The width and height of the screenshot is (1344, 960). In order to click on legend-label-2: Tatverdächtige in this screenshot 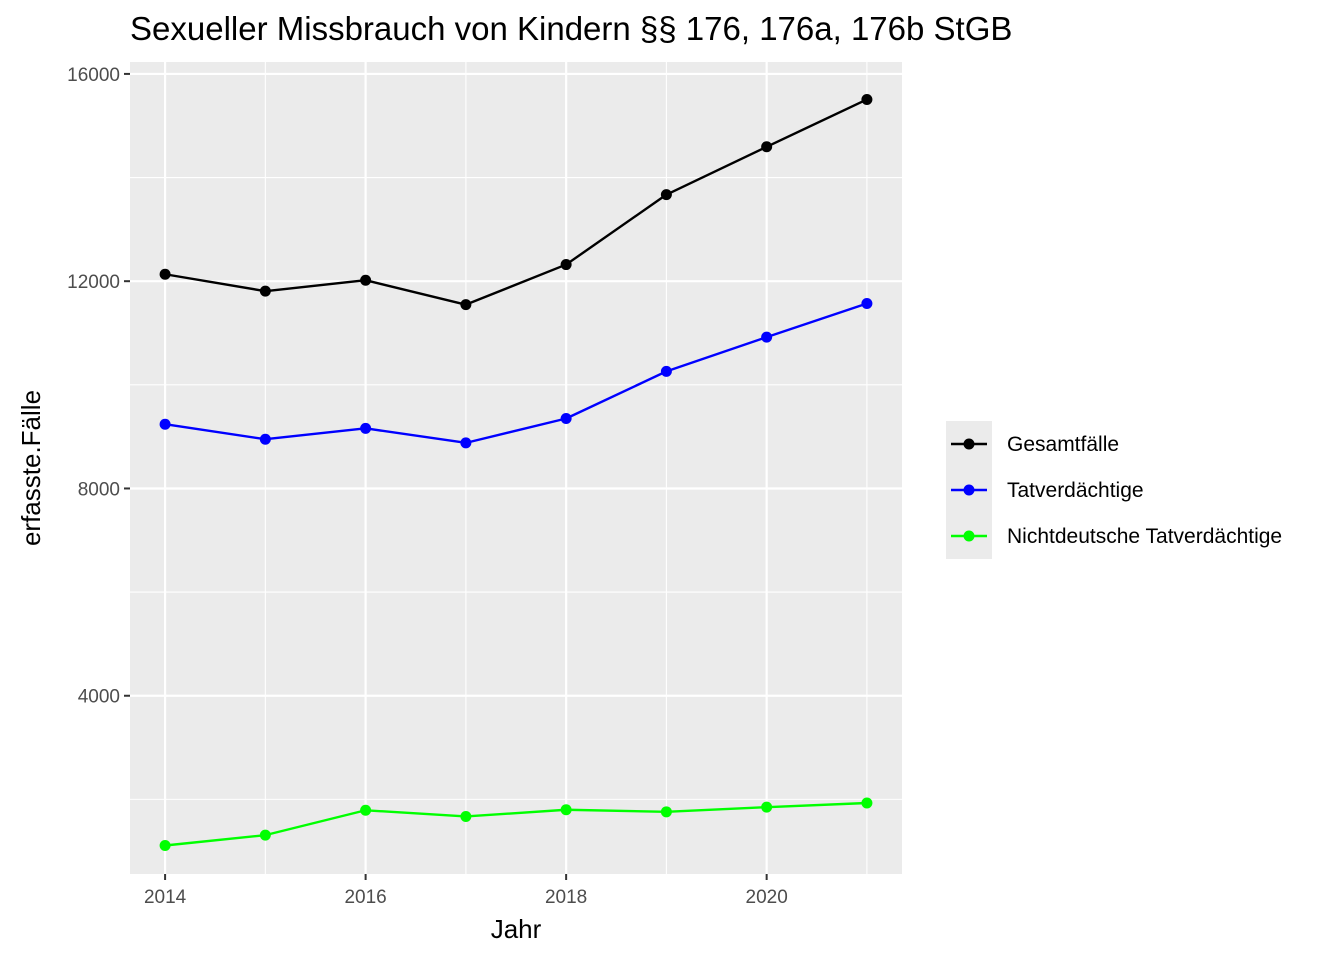, I will do `click(1075, 490)`.